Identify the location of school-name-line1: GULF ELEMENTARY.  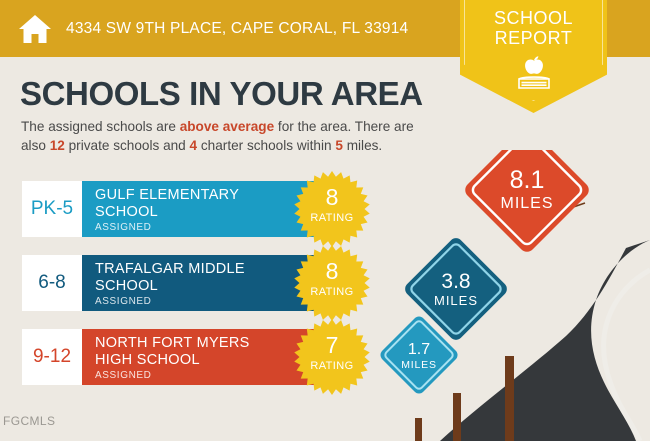
(167, 195).